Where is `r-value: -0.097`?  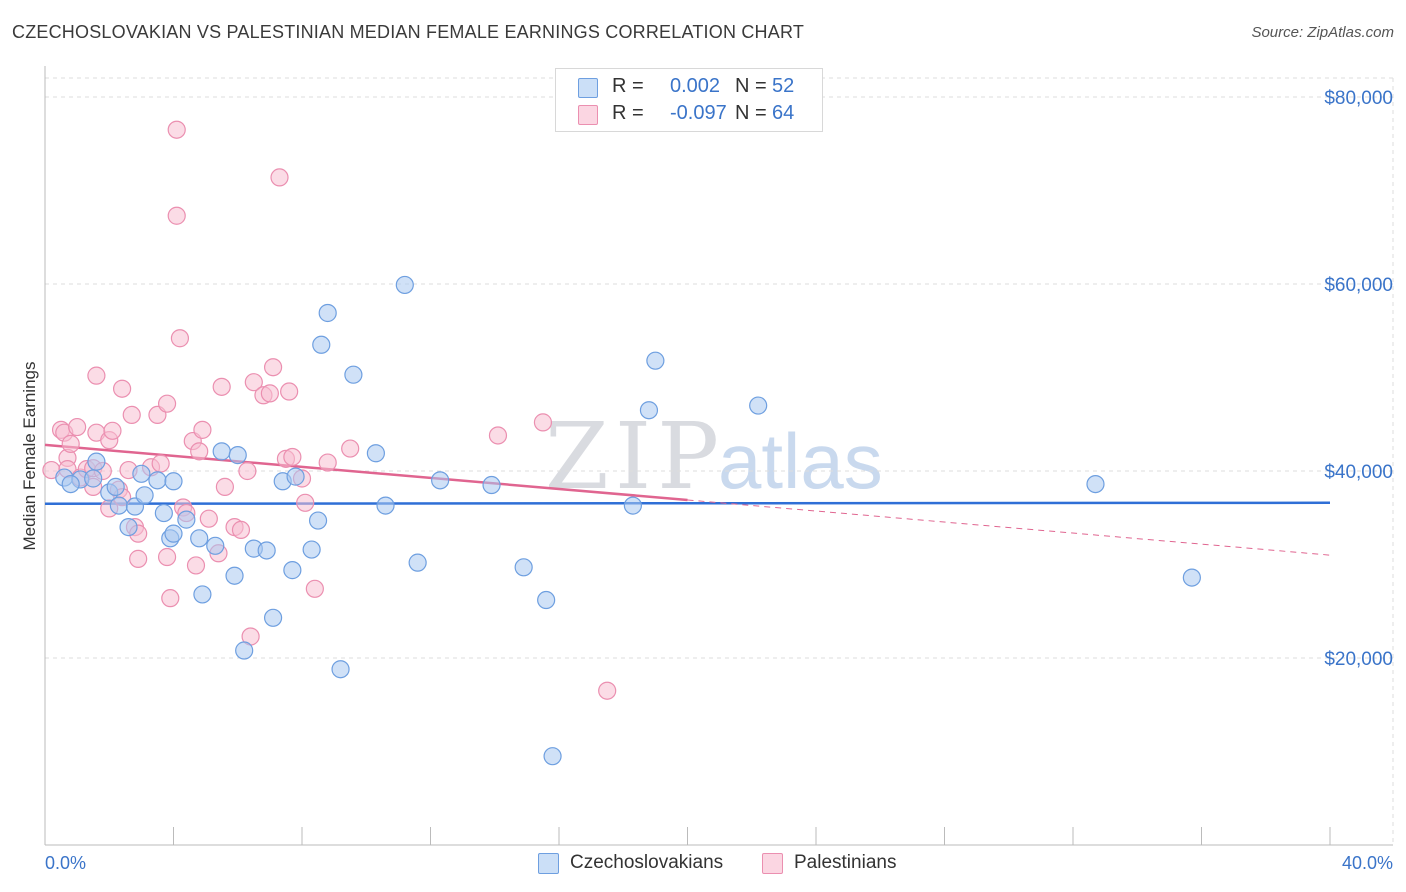 r-value: -0.097 is located at coordinates (698, 113).